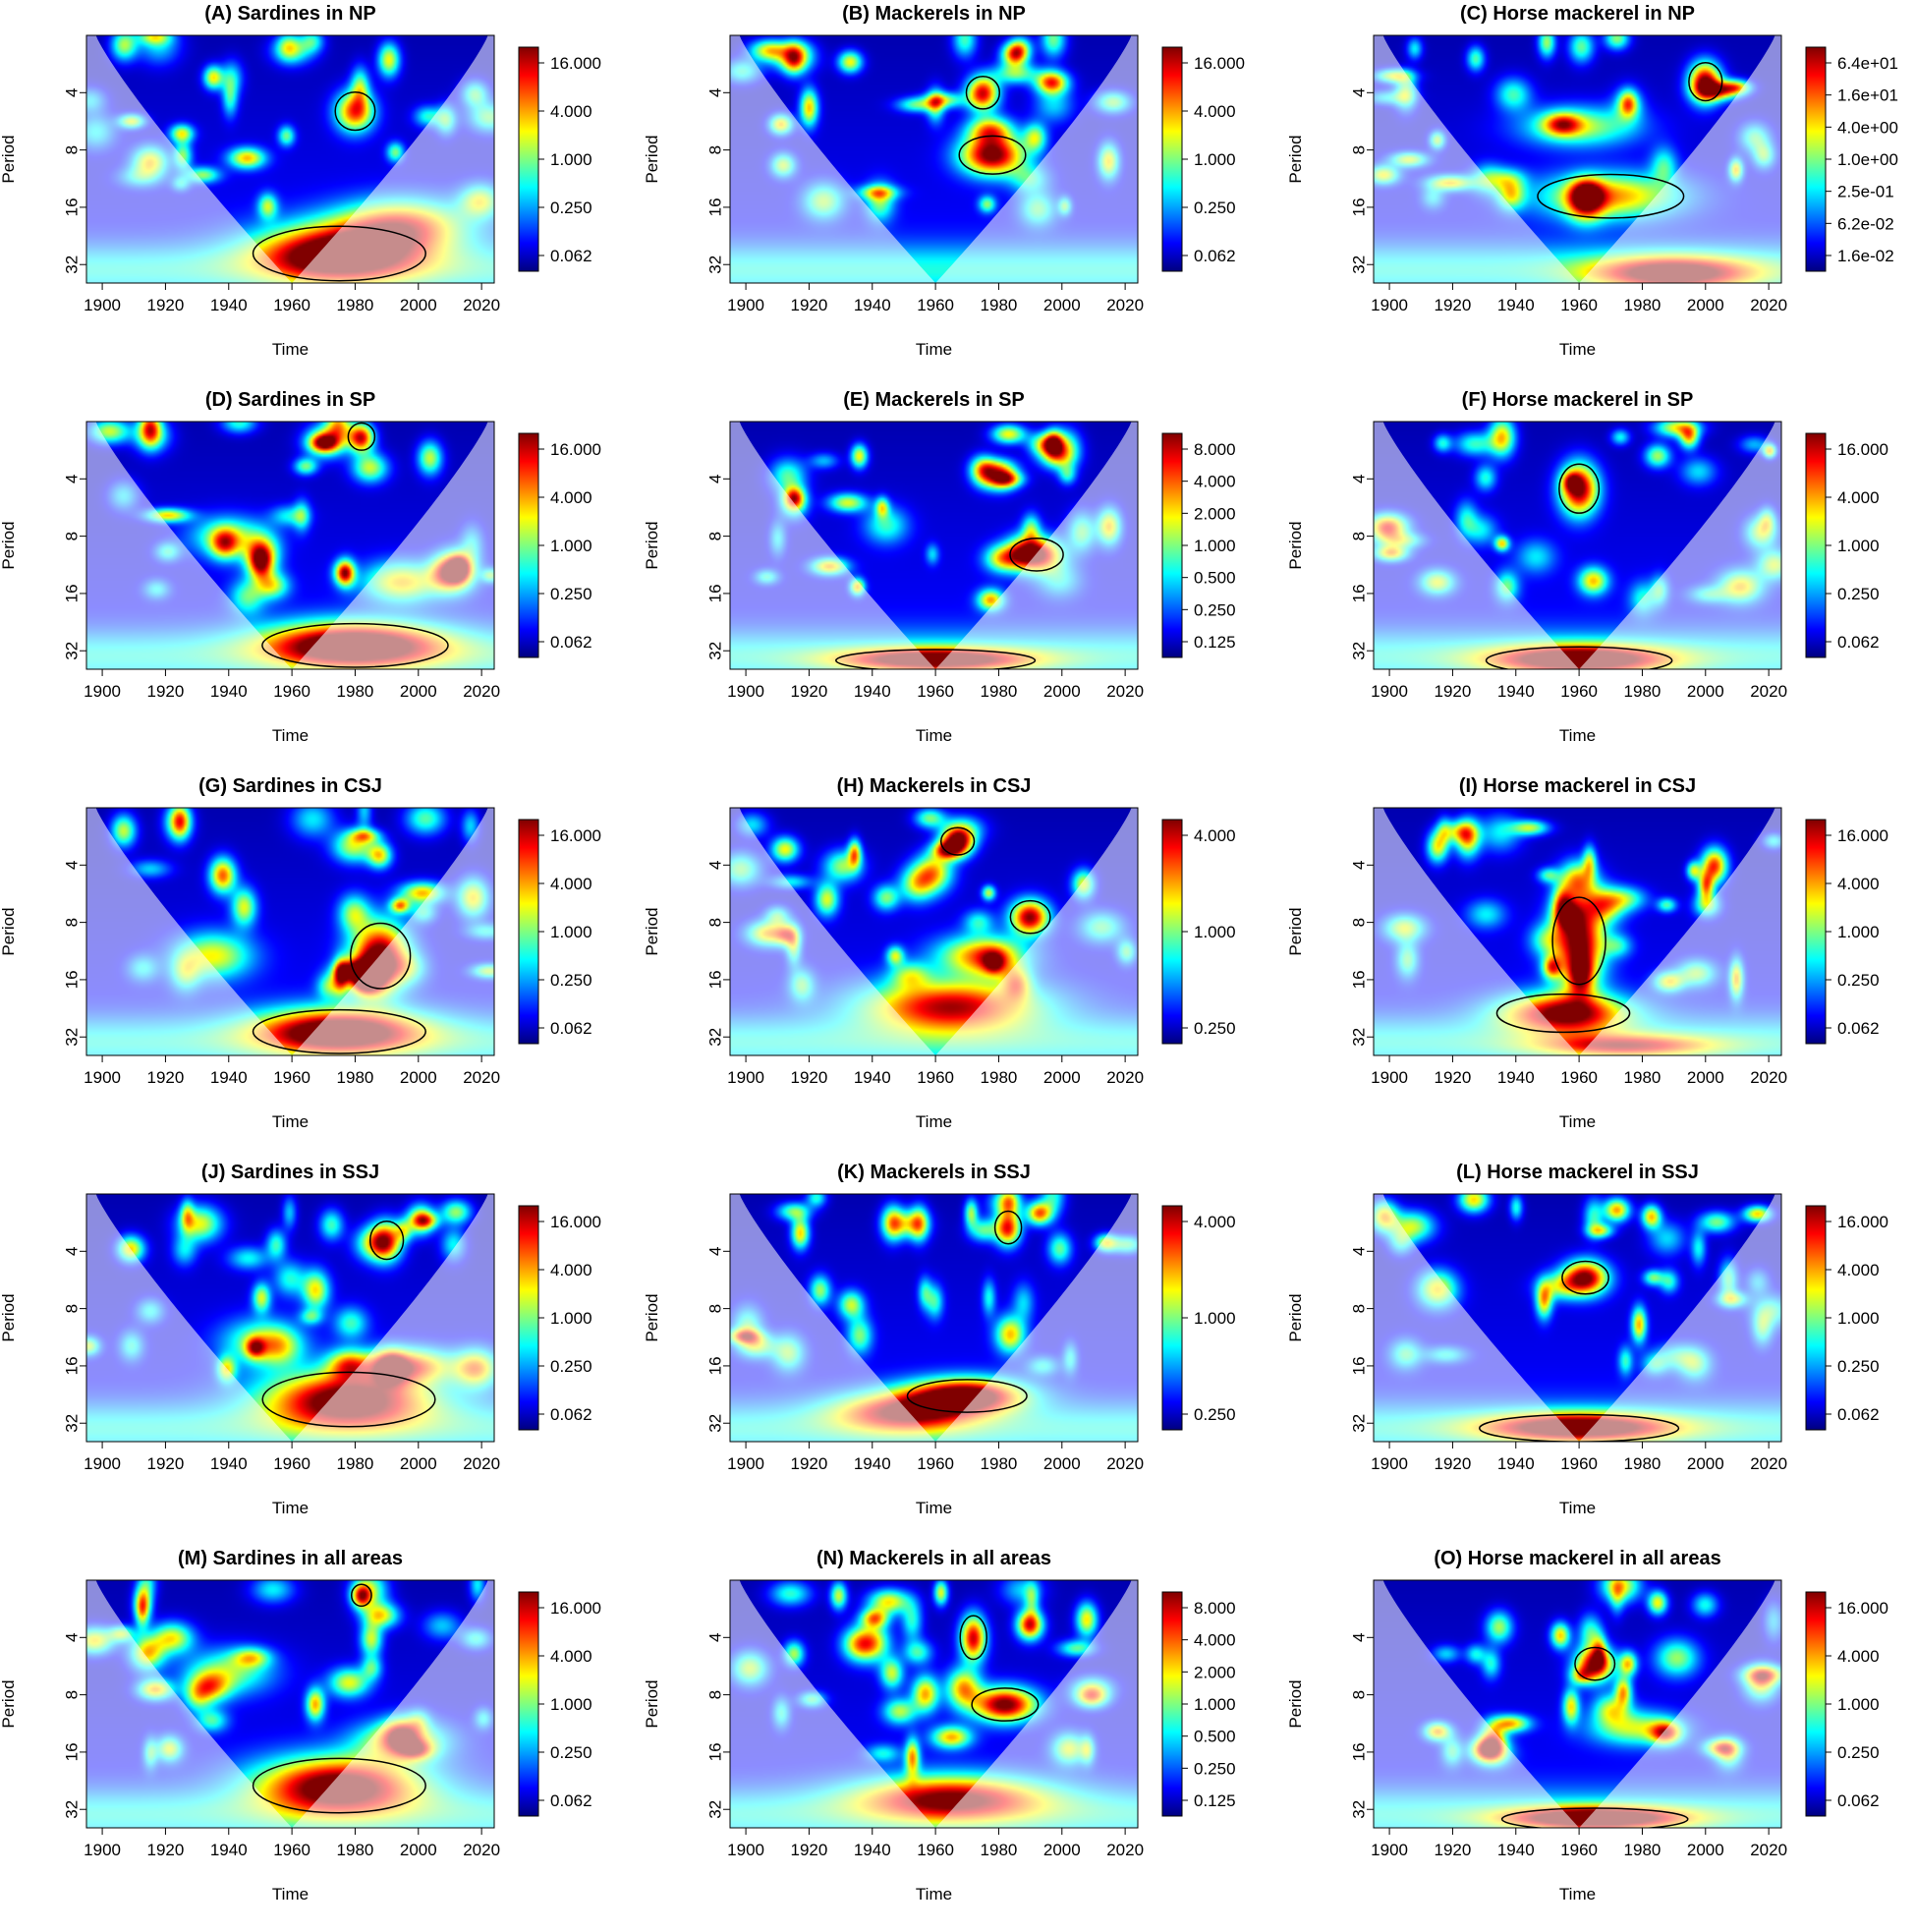  I want to click on cone-of-influence-left, so click(1477, 1318).